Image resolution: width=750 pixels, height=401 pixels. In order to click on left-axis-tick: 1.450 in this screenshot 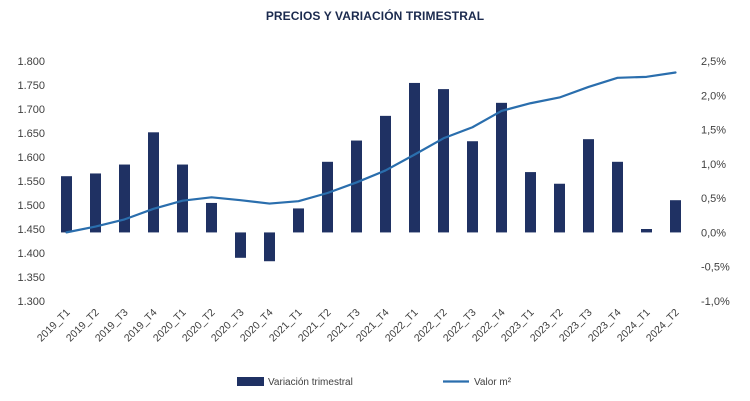, I will do `click(31, 230)`.